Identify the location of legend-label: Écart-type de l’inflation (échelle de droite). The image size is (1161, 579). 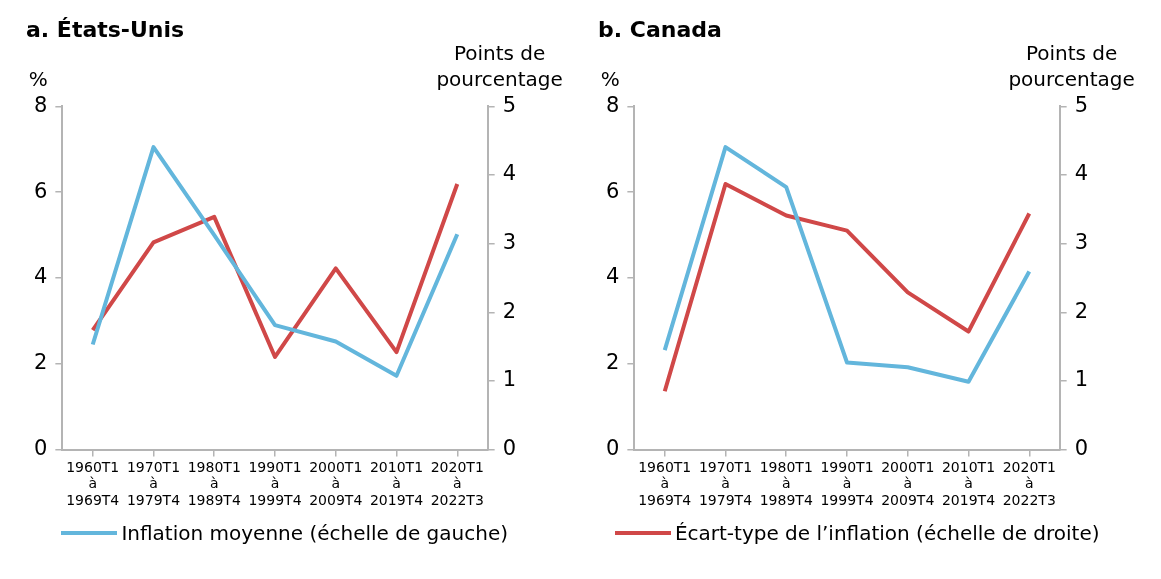
(887, 533).